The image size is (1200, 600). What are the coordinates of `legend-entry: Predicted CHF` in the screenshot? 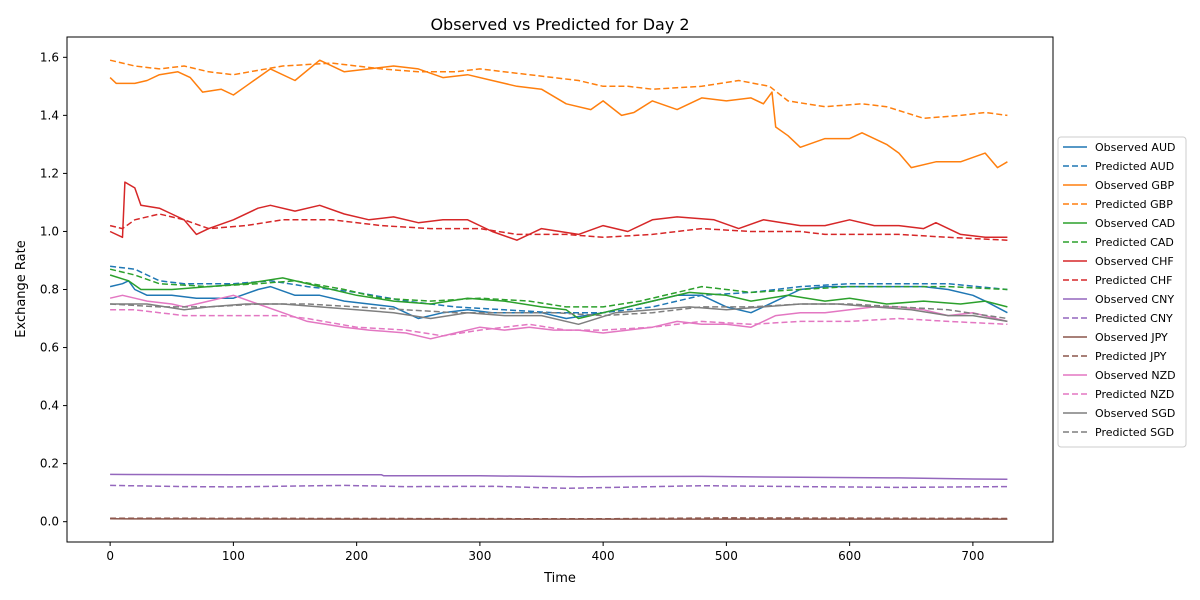 It's located at (1133, 280).